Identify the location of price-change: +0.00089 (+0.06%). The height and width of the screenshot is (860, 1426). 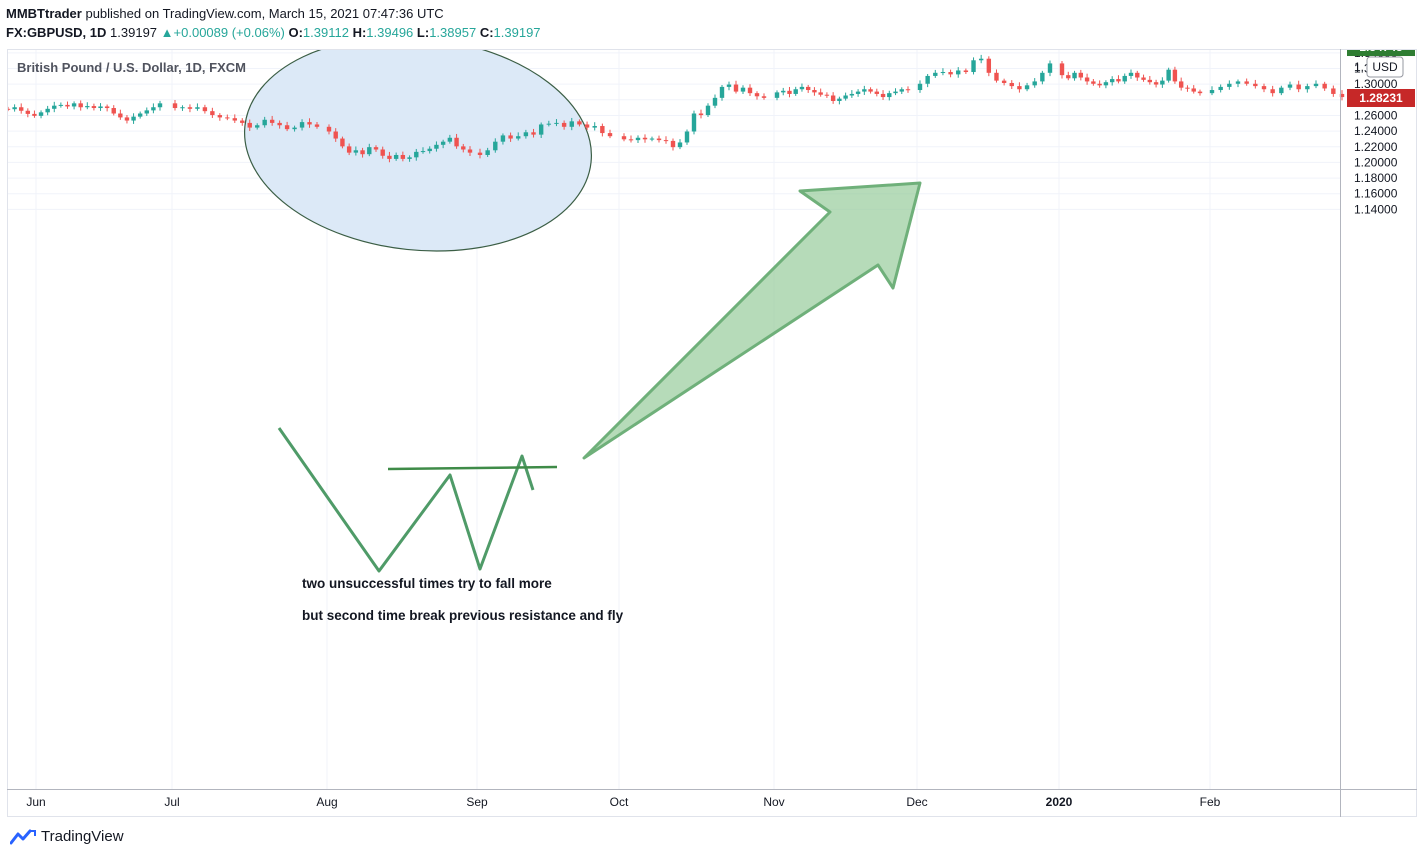
(229, 32).